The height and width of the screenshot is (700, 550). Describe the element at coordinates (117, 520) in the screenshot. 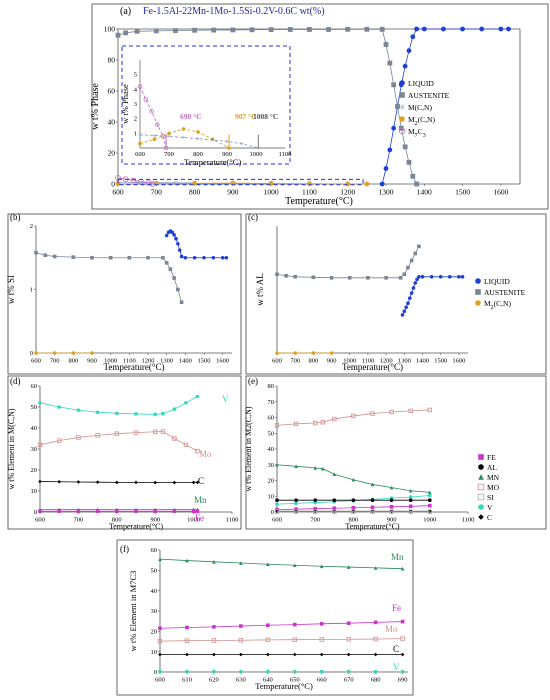

I see `panel-d-xtick-label: 800` at that location.